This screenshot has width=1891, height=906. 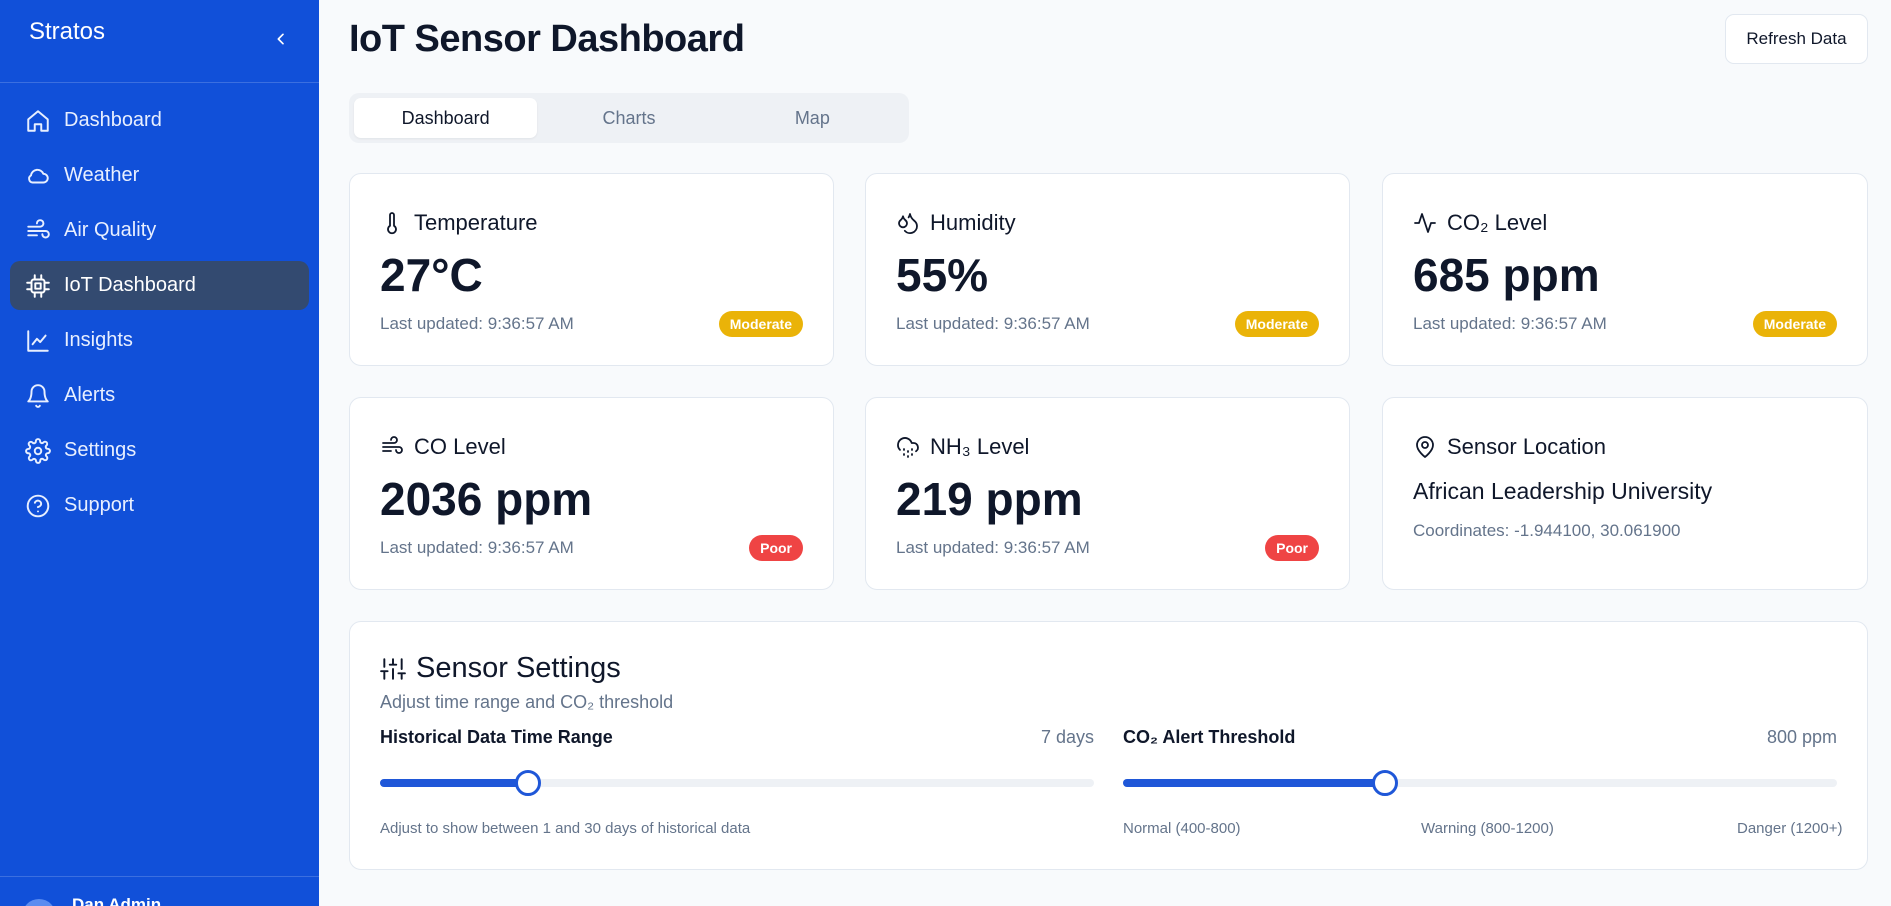 I want to click on settings-header: Sensor Settings, so click(x=500, y=668).